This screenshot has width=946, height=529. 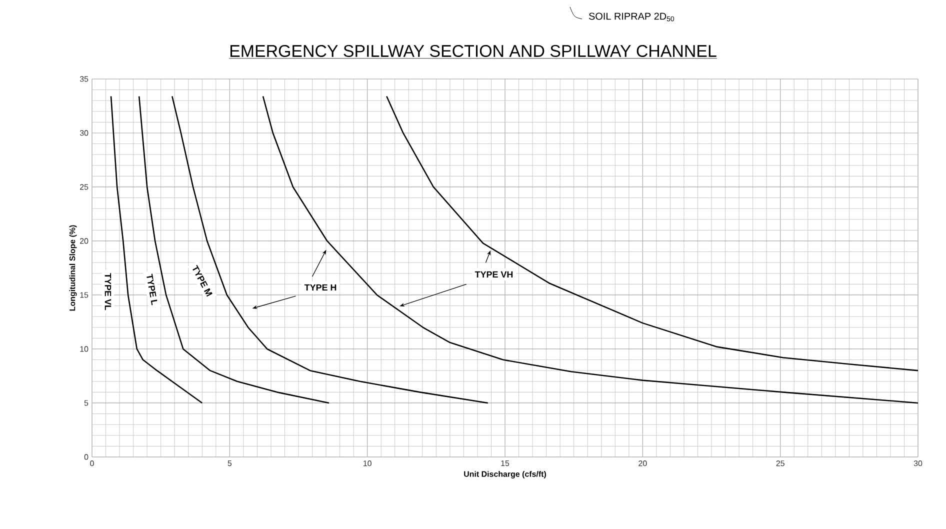 What do you see at coordinates (473, 50) in the screenshot?
I see `chart-title: EMERGENCY SPILLWAY SECTION AND SPILLWAY CHANNEL` at bounding box center [473, 50].